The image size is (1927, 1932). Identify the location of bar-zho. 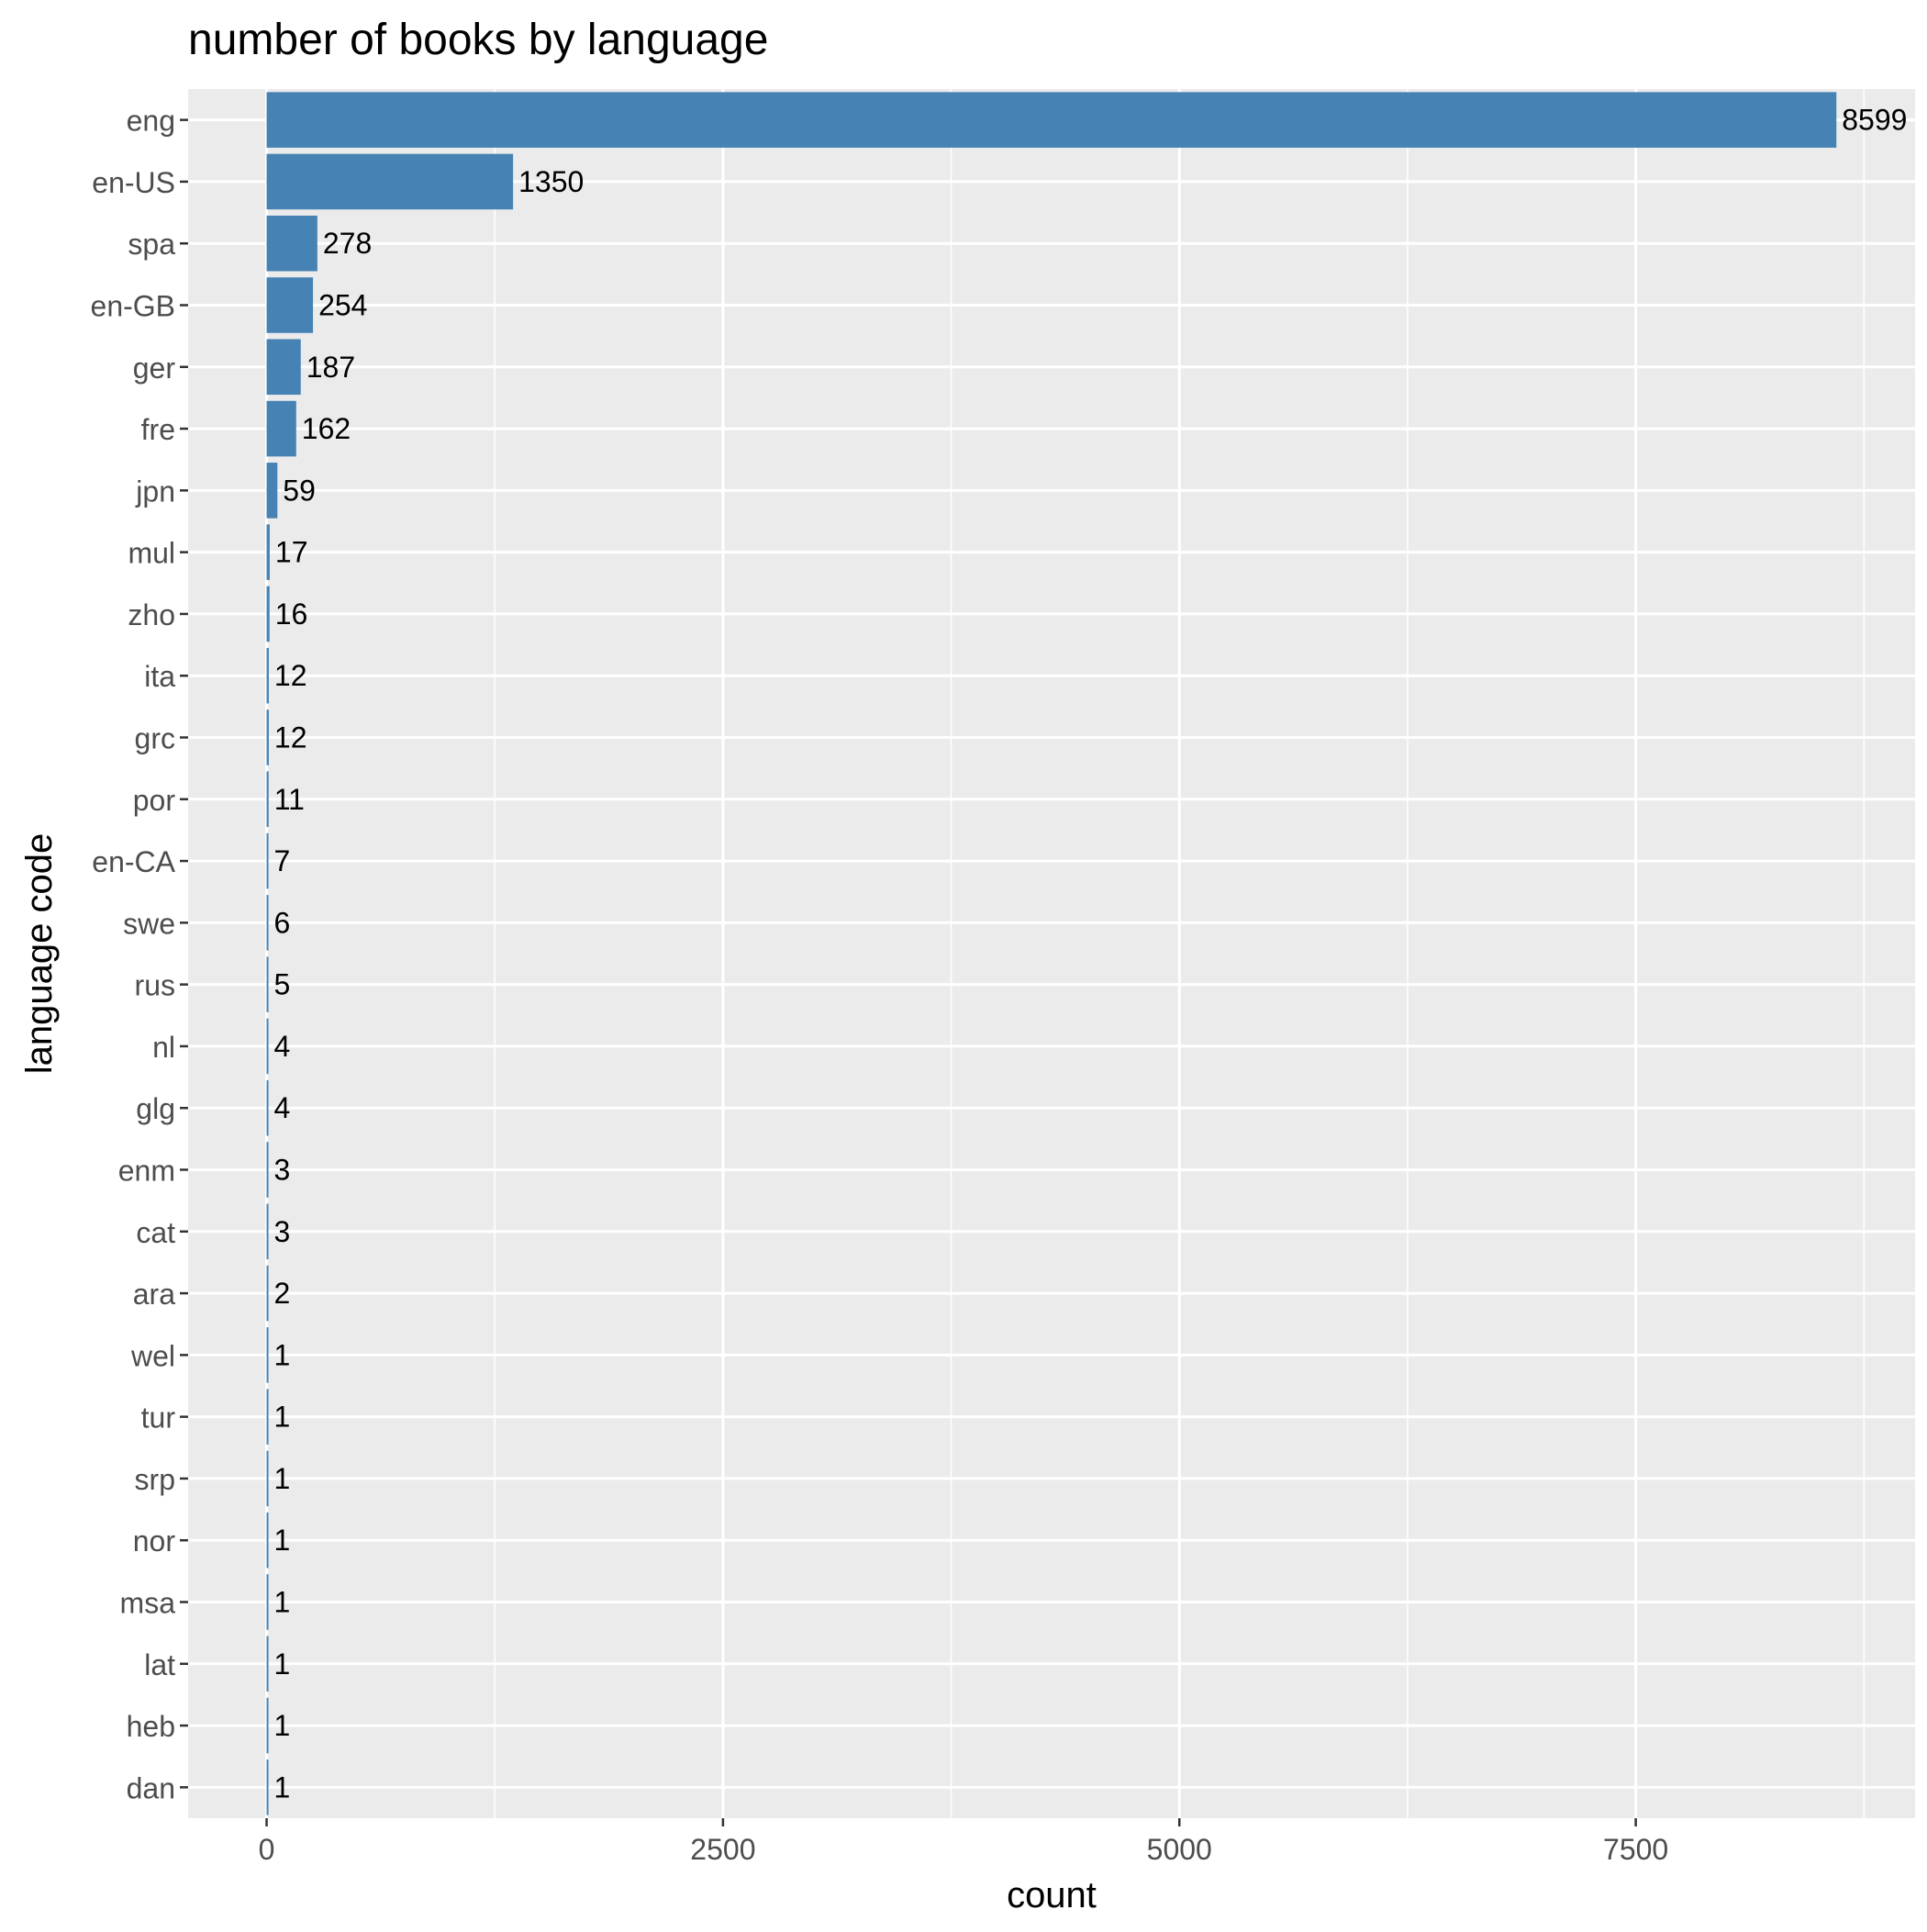
(268, 614).